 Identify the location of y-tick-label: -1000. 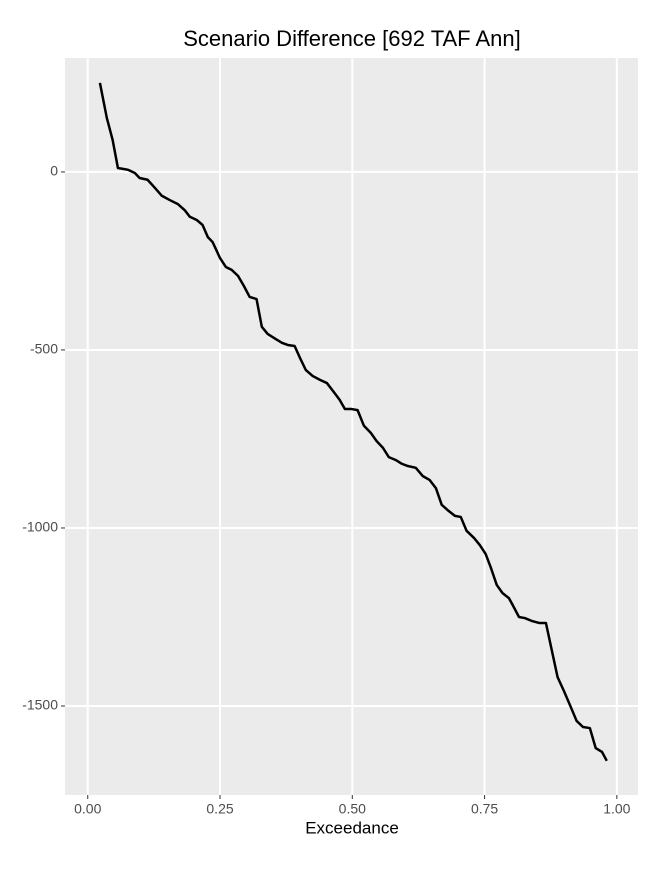
(40, 527).